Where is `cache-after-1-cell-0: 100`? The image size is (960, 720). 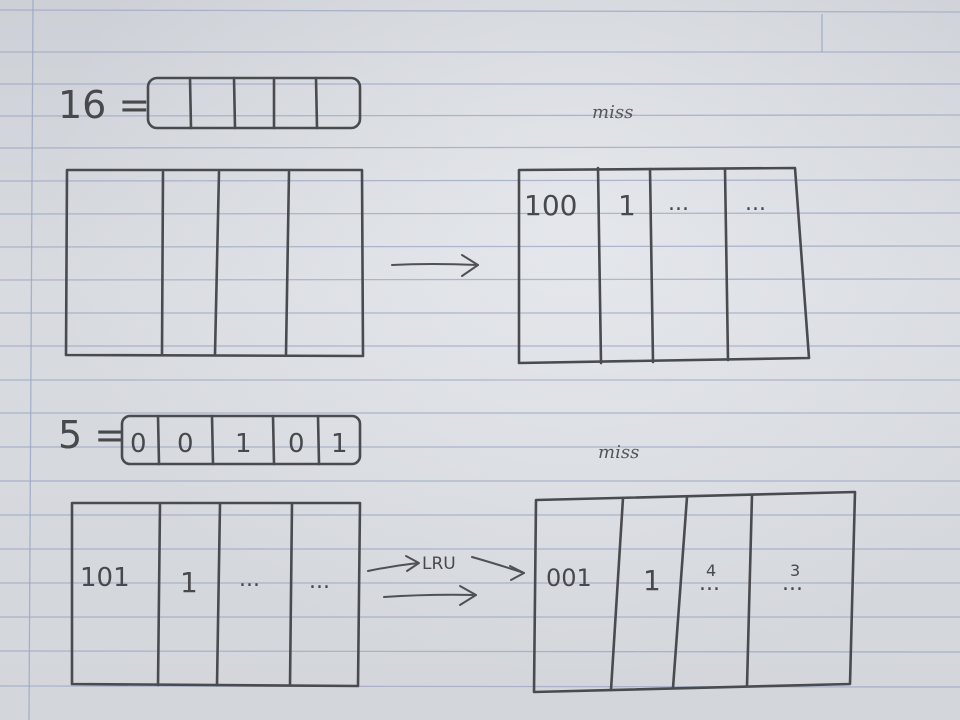 cache-after-1-cell-0: 100 is located at coordinates (550, 205).